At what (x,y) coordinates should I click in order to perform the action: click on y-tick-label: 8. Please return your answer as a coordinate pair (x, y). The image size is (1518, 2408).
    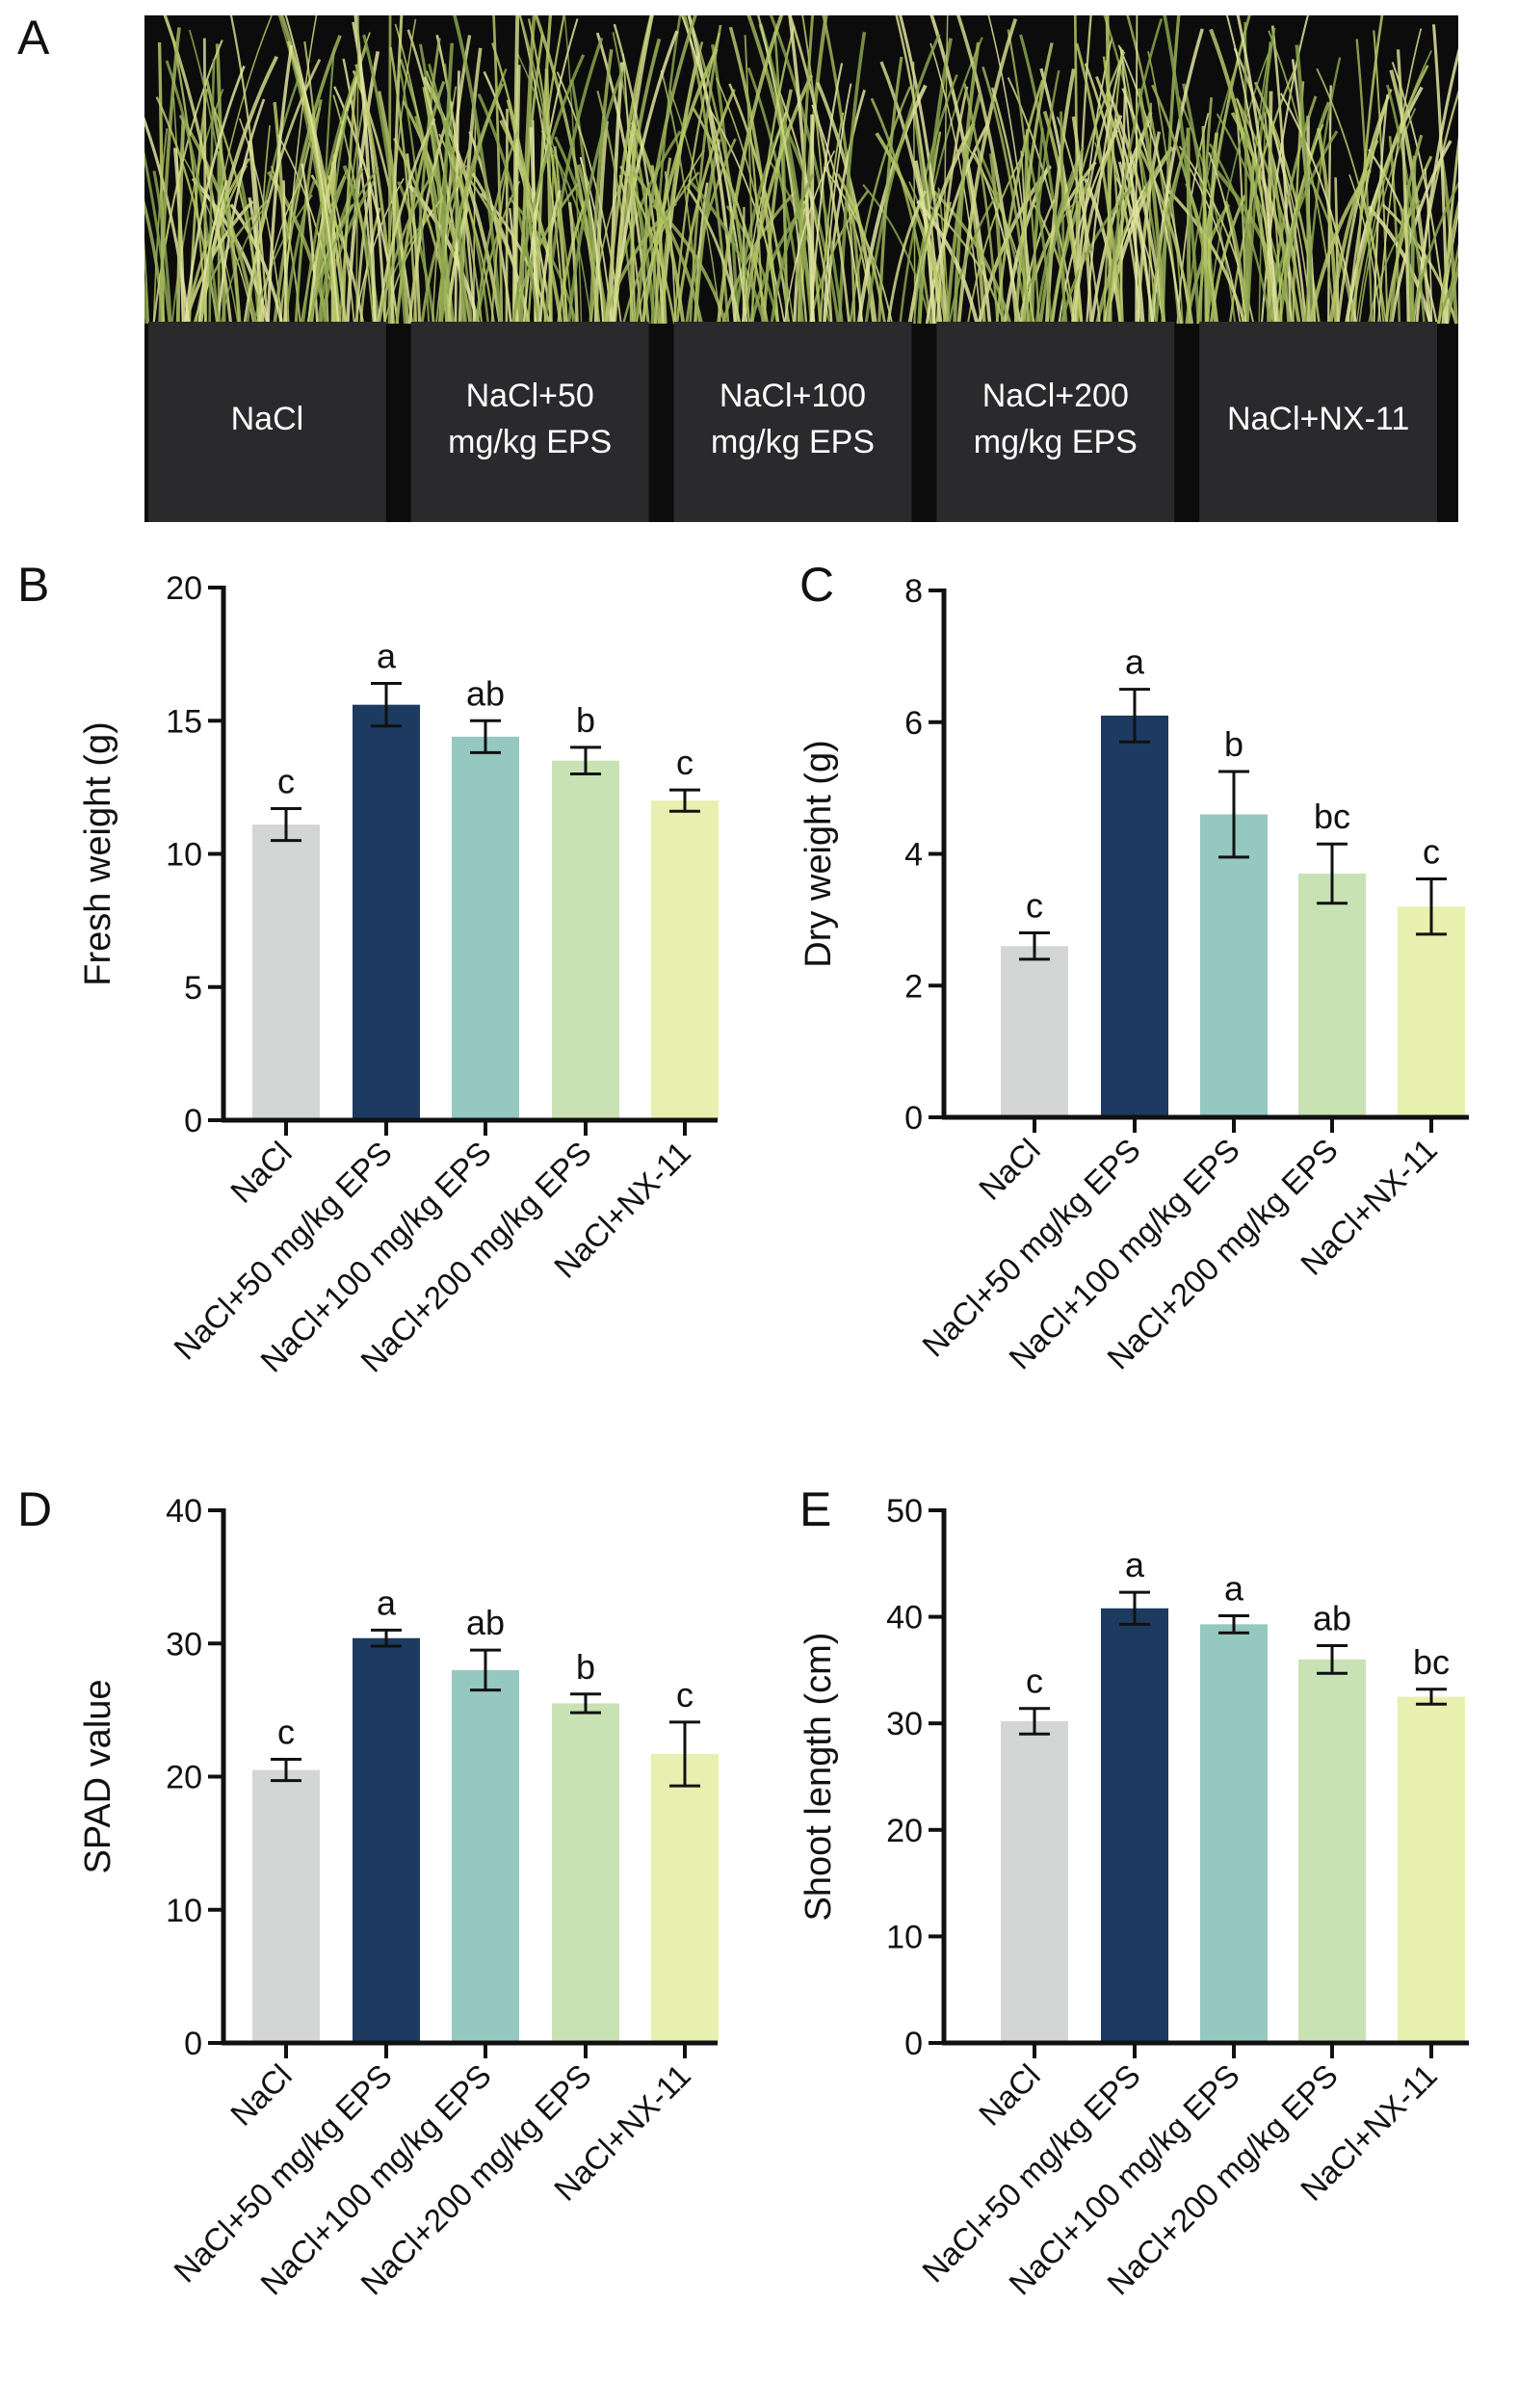
    Looking at the image, I should click on (913, 591).